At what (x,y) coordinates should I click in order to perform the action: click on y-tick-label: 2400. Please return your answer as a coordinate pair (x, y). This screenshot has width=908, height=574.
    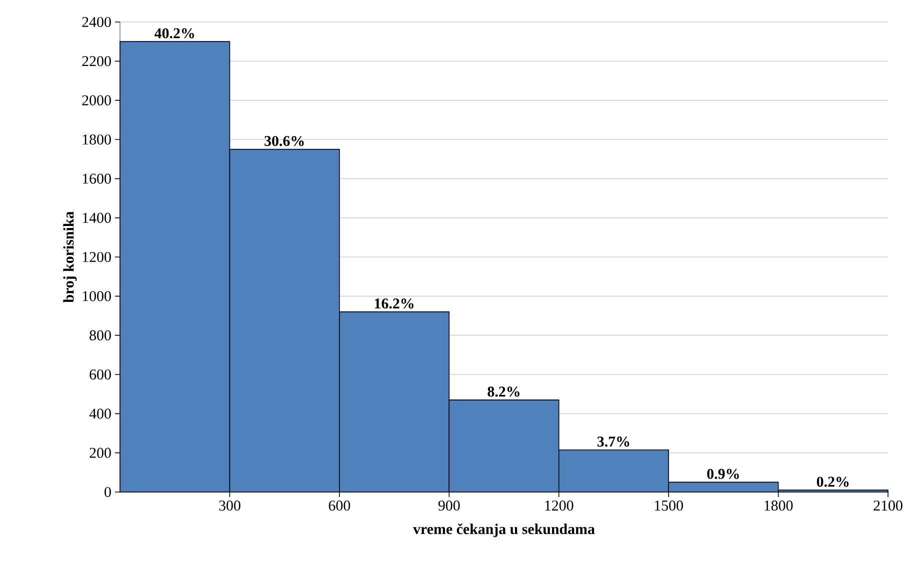
    Looking at the image, I should click on (96, 22).